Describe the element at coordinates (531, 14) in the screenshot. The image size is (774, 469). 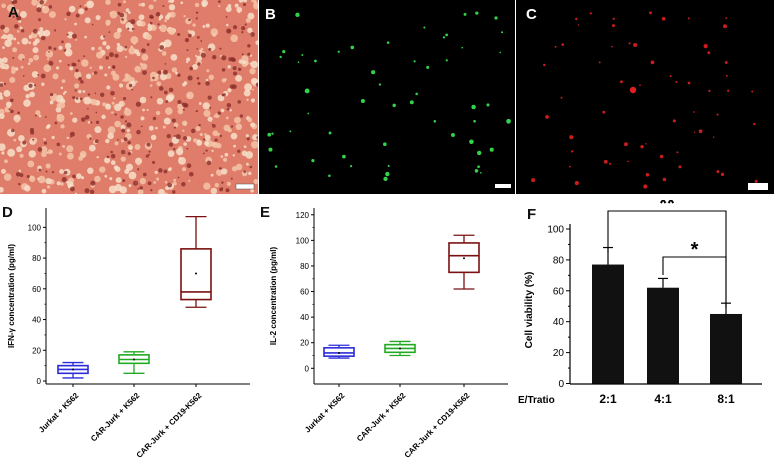
I see `panel-letter-c: C` at that location.